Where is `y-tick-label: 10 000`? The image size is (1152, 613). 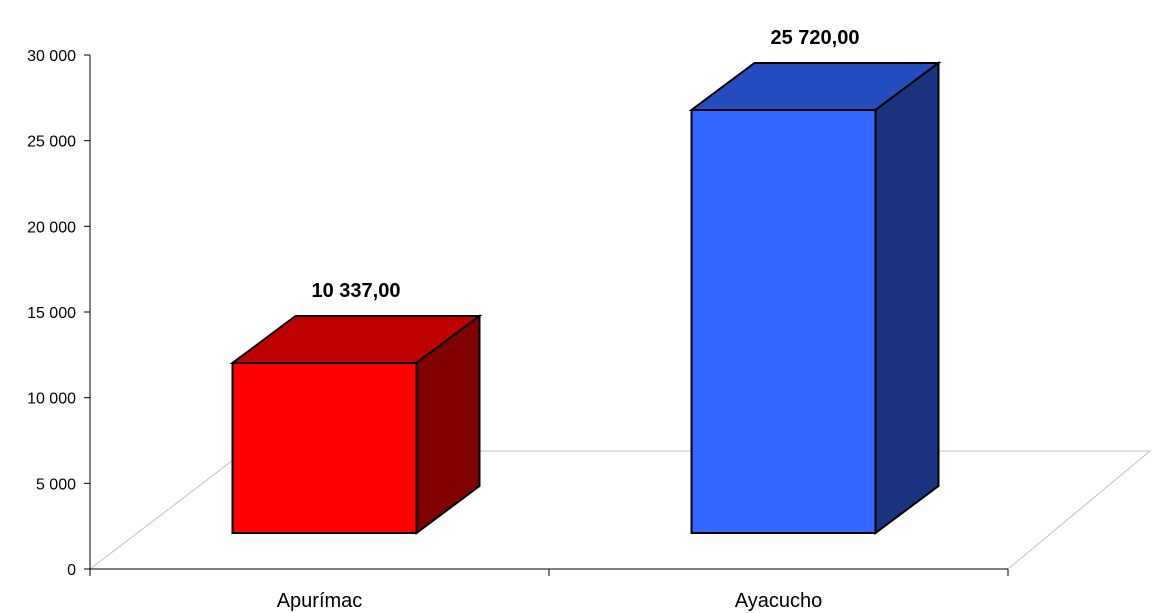 y-tick-label: 10 000 is located at coordinates (51, 399).